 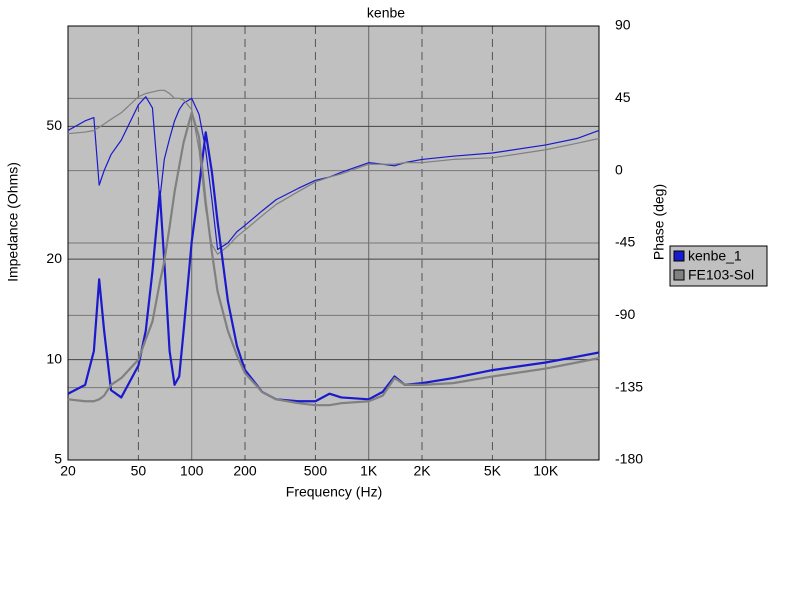 I want to click on x-tick-label: 20, so click(x=68, y=471).